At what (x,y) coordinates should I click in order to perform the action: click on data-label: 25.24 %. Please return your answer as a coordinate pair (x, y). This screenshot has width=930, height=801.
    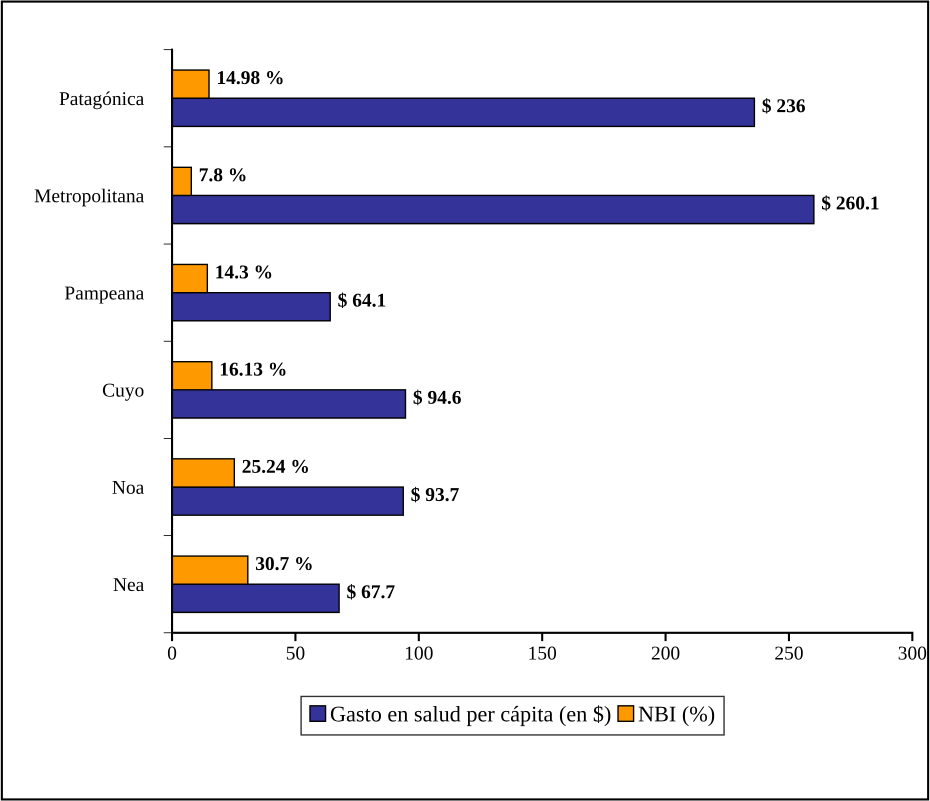
    Looking at the image, I should click on (275, 467).